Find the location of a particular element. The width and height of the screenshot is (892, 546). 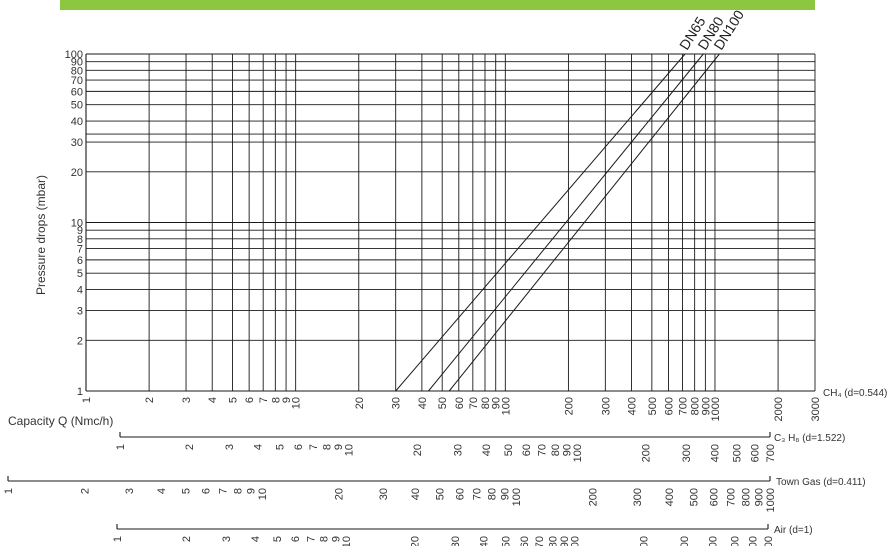

gas-axis-name: CH₄ (d=0.544) is located at coordinates (855, 393).